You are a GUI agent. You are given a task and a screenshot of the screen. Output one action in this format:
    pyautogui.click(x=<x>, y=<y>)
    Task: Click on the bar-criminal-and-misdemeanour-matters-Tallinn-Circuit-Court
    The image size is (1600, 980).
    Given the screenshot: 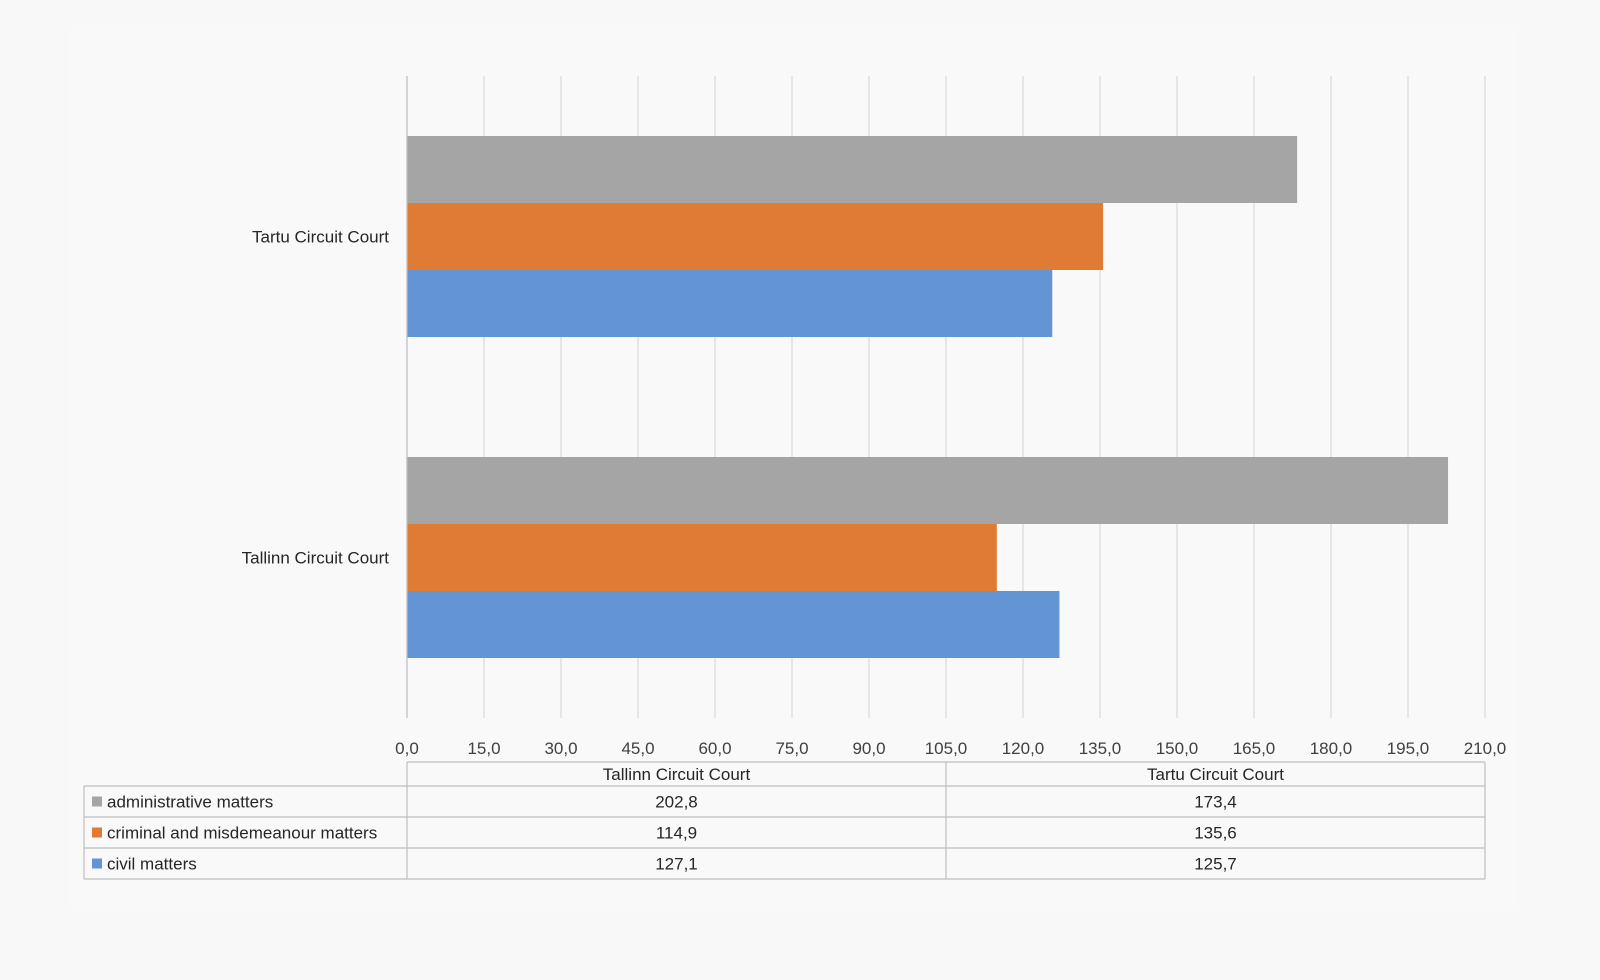 What is the action you would take?
    pyautogui.click(x=702, y=557)
    